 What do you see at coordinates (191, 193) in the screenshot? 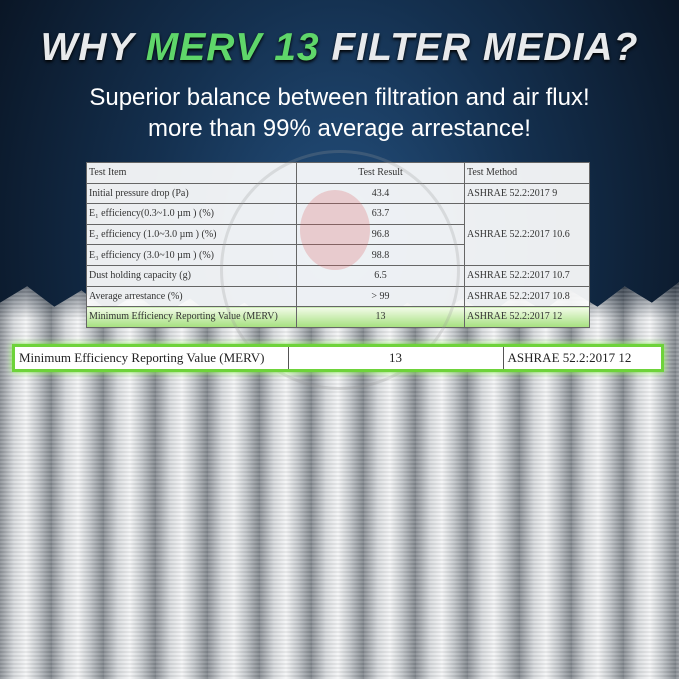
I see `cell-item: Initial pressure drop (Pa)` at bounding box center [191, 193].